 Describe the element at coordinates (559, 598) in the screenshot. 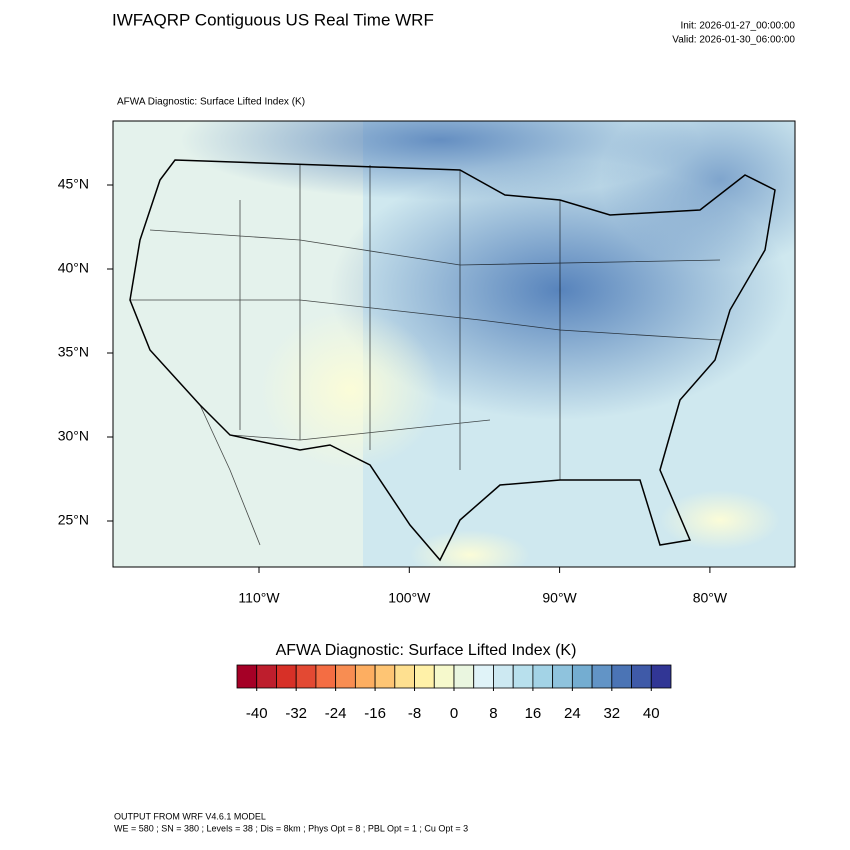

I see `lon-label: 90°W` at that location.